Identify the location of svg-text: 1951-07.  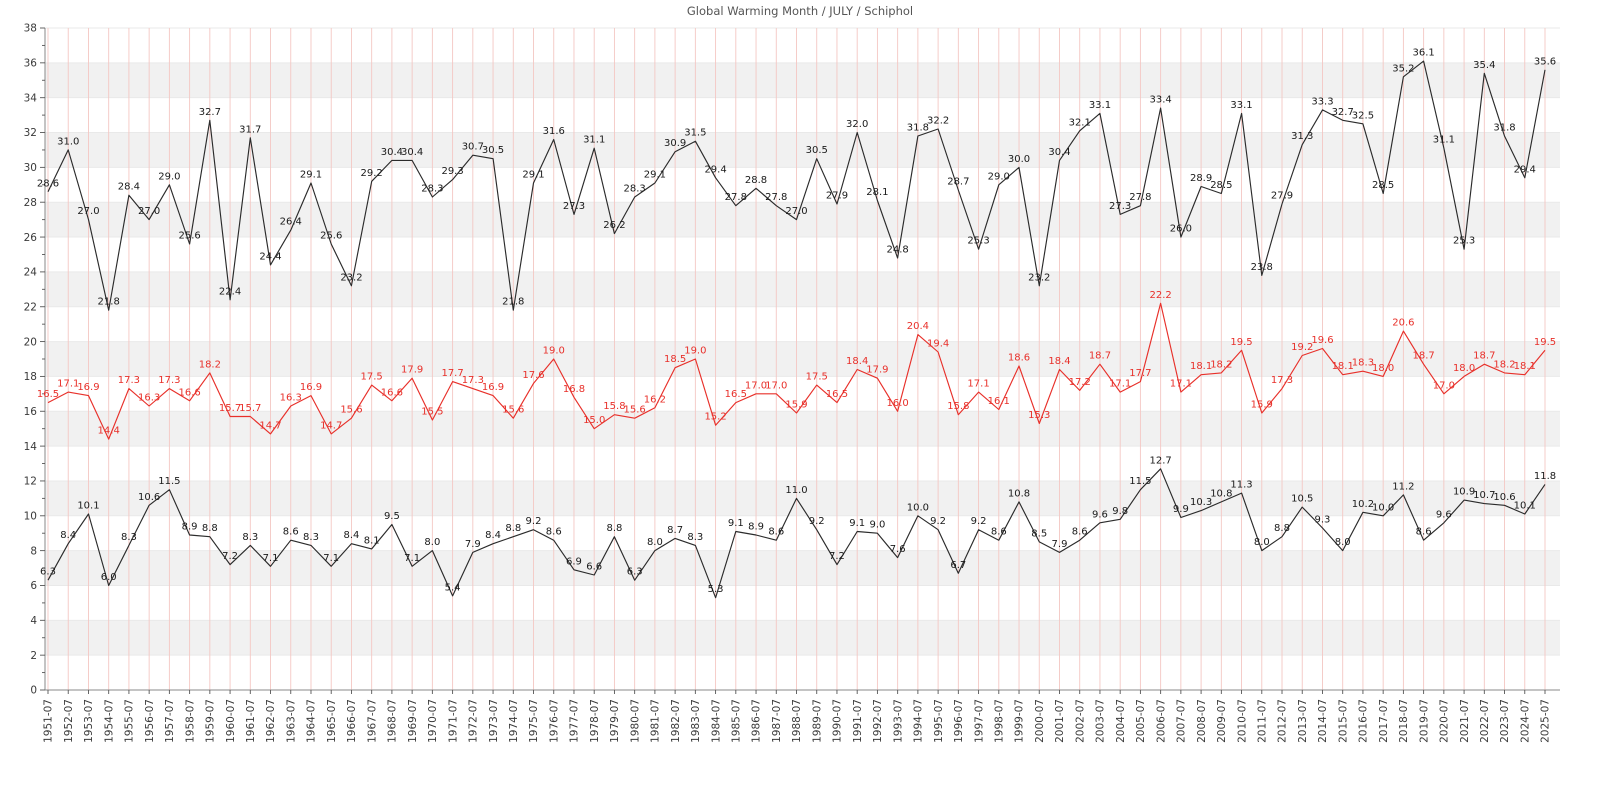
(49, 721).